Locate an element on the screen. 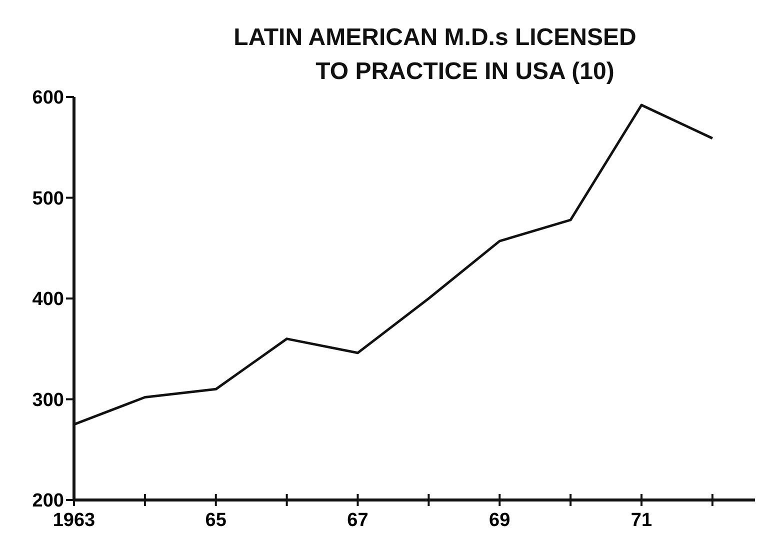 The image size is (765, 547). y-tick-label: 600 is located at coordinates (48, 98).